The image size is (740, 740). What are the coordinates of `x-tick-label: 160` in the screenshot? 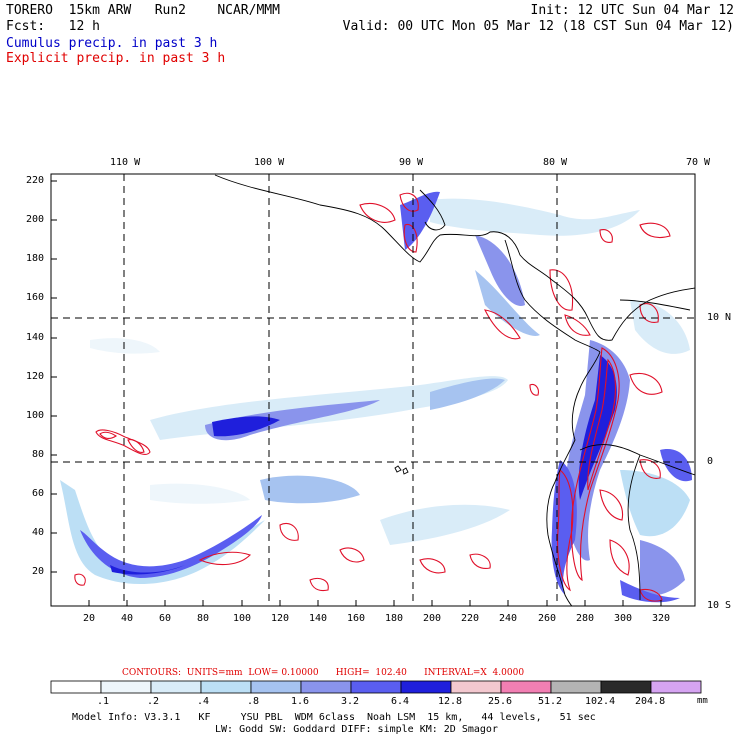 It's located at (356, 618).